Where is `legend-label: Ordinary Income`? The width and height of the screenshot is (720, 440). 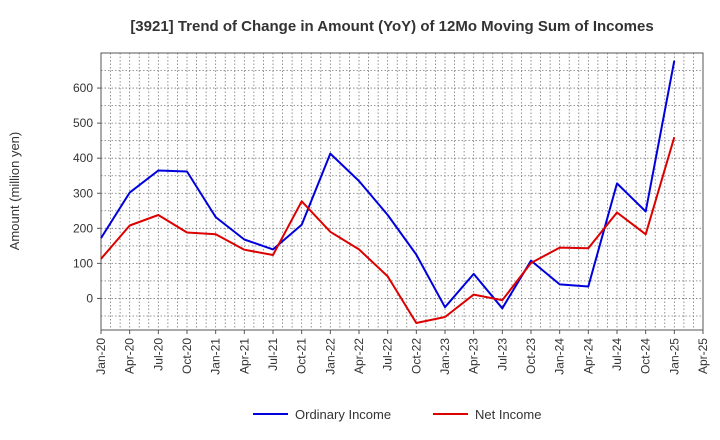
legend-label: Ordinary Income is located at coordinates (343, 414).